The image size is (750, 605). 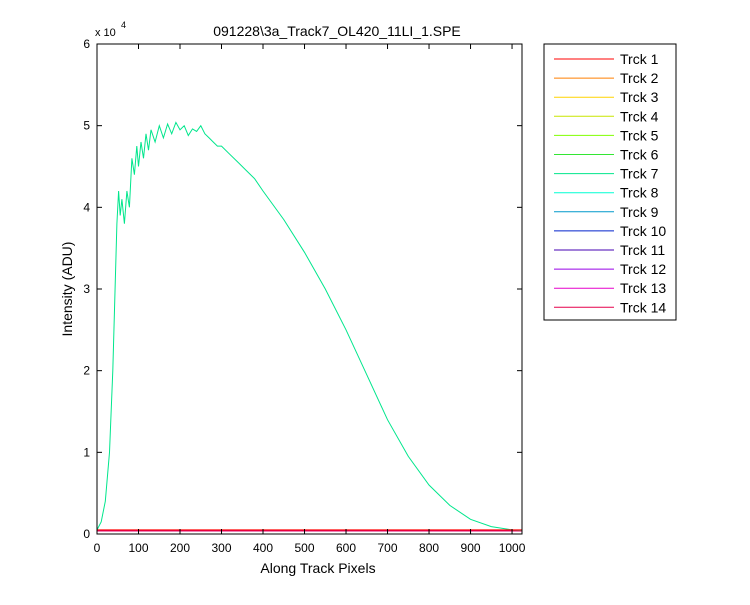 What do you see at coordinates (639, 212) in the screenshot?
I see `legend-label: Trck 9` at bounding box center [639, 212].